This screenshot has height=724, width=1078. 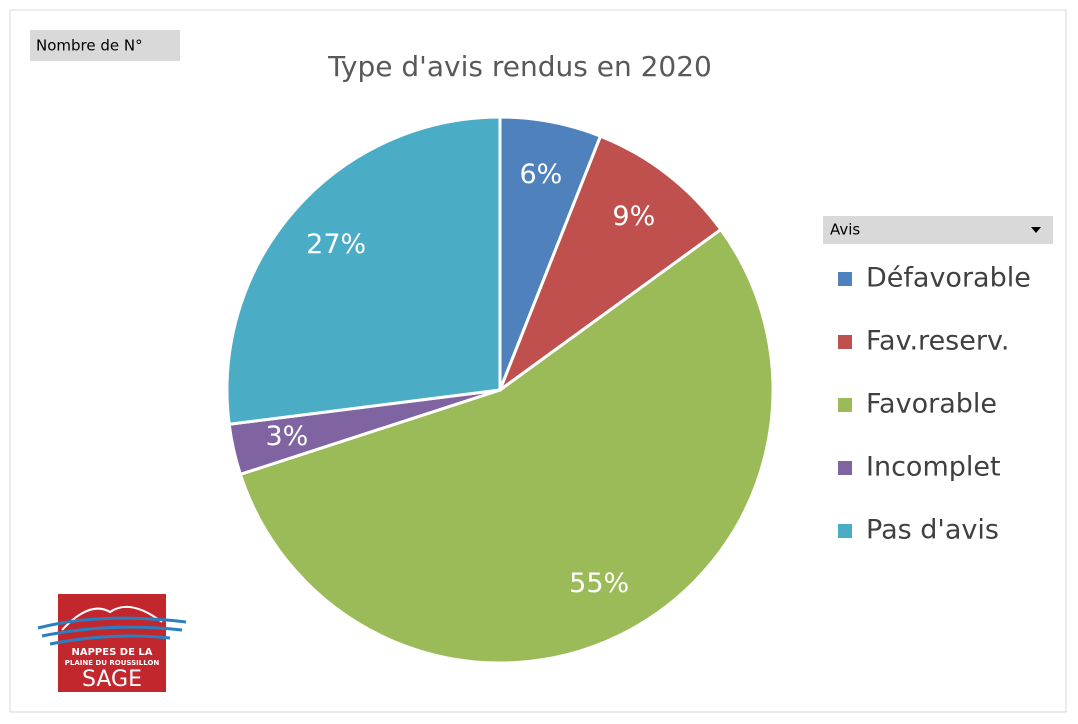 I want to click on data-label: 9%, so click(x=633, y=216).